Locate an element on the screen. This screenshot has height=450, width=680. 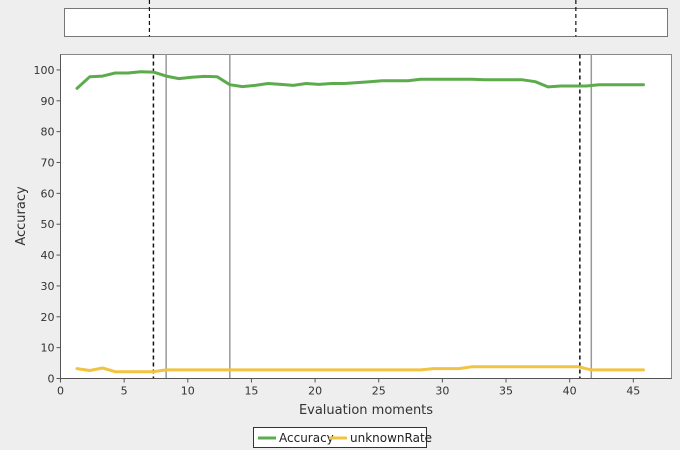
y-tick-label: 90 is located at coordinates (48, 101).